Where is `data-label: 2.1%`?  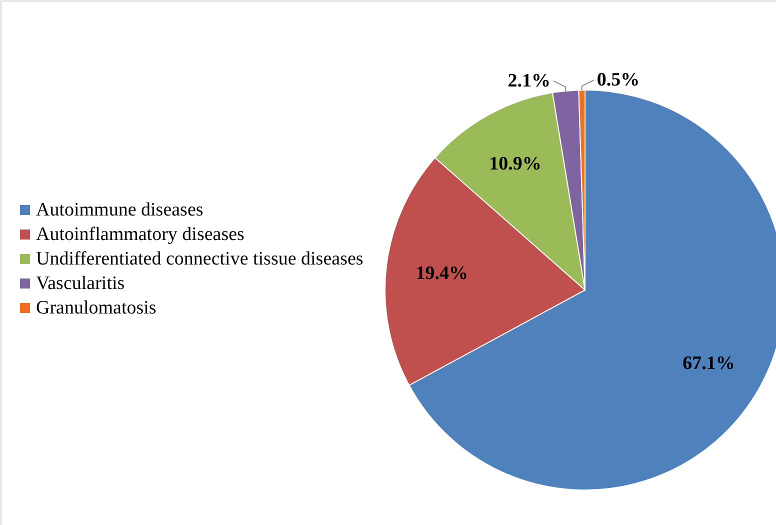 data-label: 2.1% is located at coordinates (529, 81).